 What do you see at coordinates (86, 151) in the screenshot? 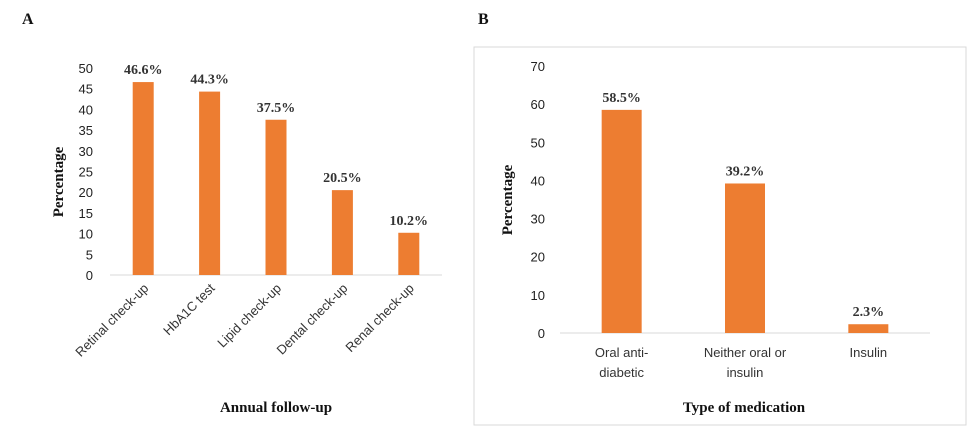
I see `chart-a-ytick-label: 30` at bounding box center [86, 151].